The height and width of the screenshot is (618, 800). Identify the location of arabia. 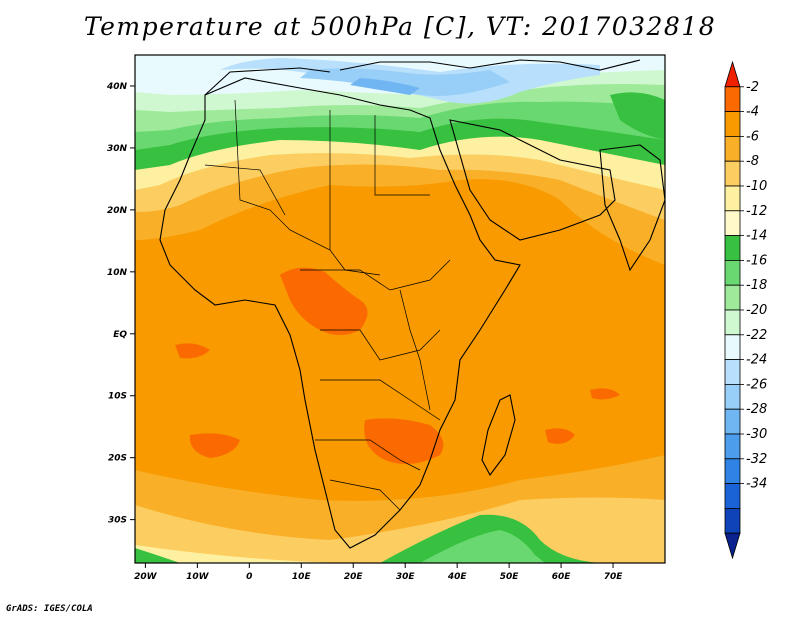
(532, 180).